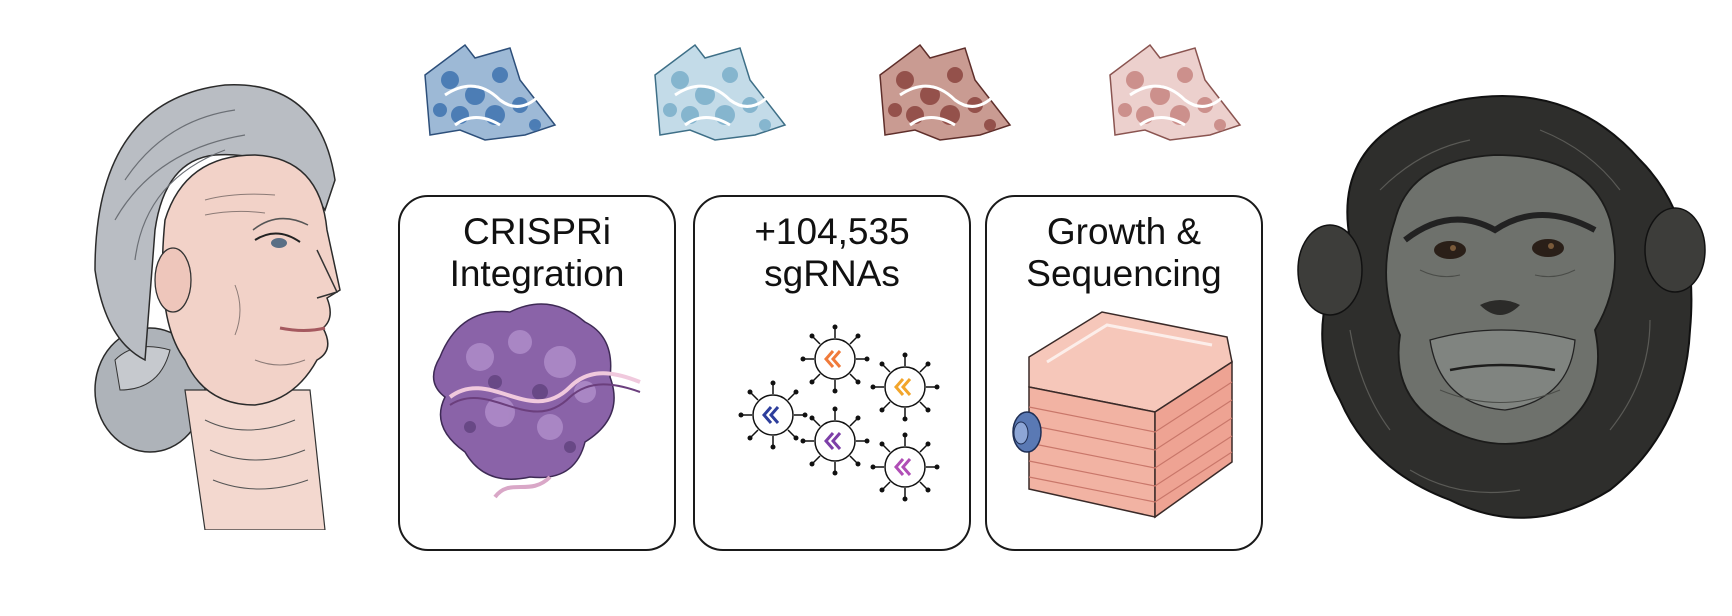 This screenshot has height=616, width=1732. I want to click on panel-title-line1: +104,535, so click(832, 231).